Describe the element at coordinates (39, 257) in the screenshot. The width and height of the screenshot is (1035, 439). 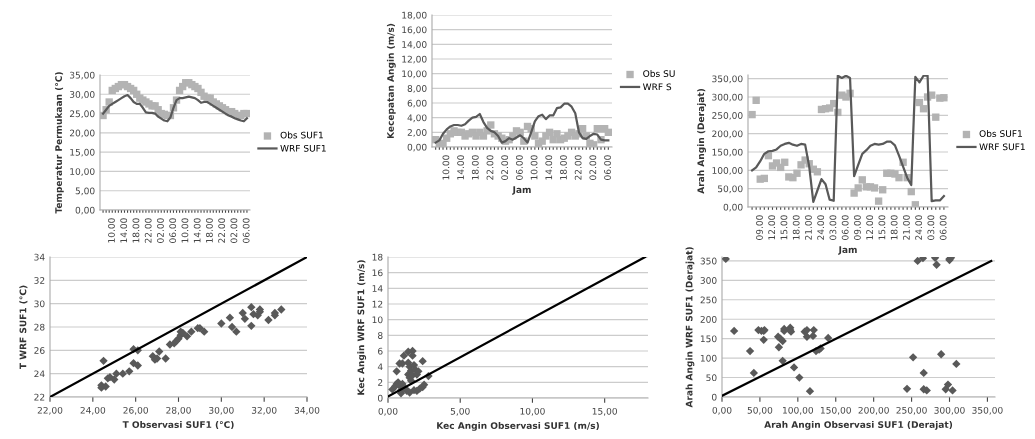
I see `y-tick-label: 34` at that location.